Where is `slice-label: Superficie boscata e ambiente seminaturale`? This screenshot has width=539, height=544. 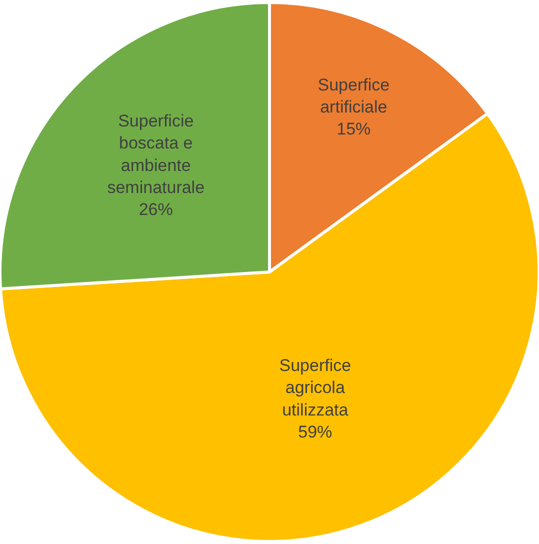 slice-label: Superficie boscata e ambiente seminaturale is located at coordinates (156, 154).